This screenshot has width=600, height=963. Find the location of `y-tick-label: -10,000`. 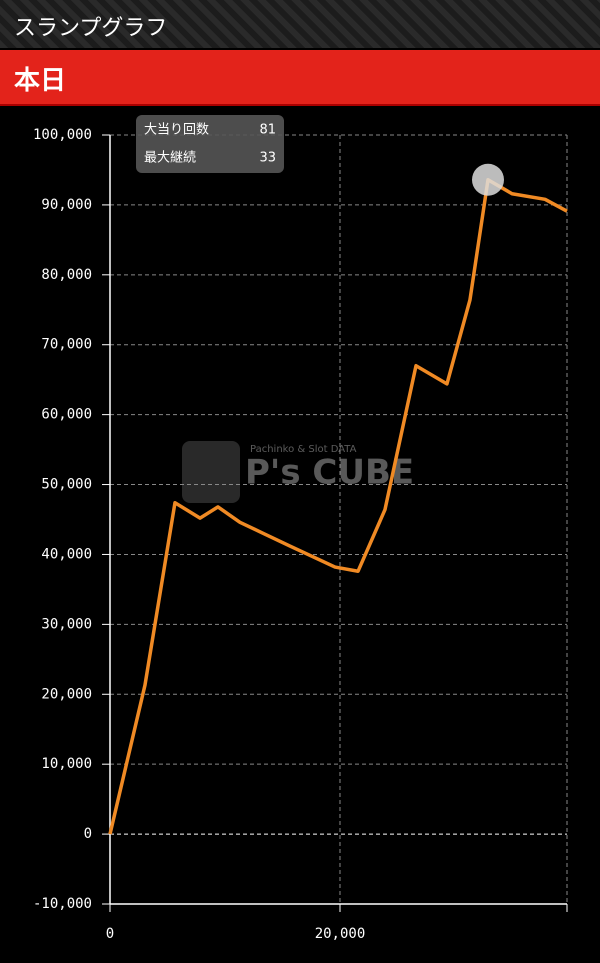

y-tick-label: -10,000 is located at coordinates (62, 904).